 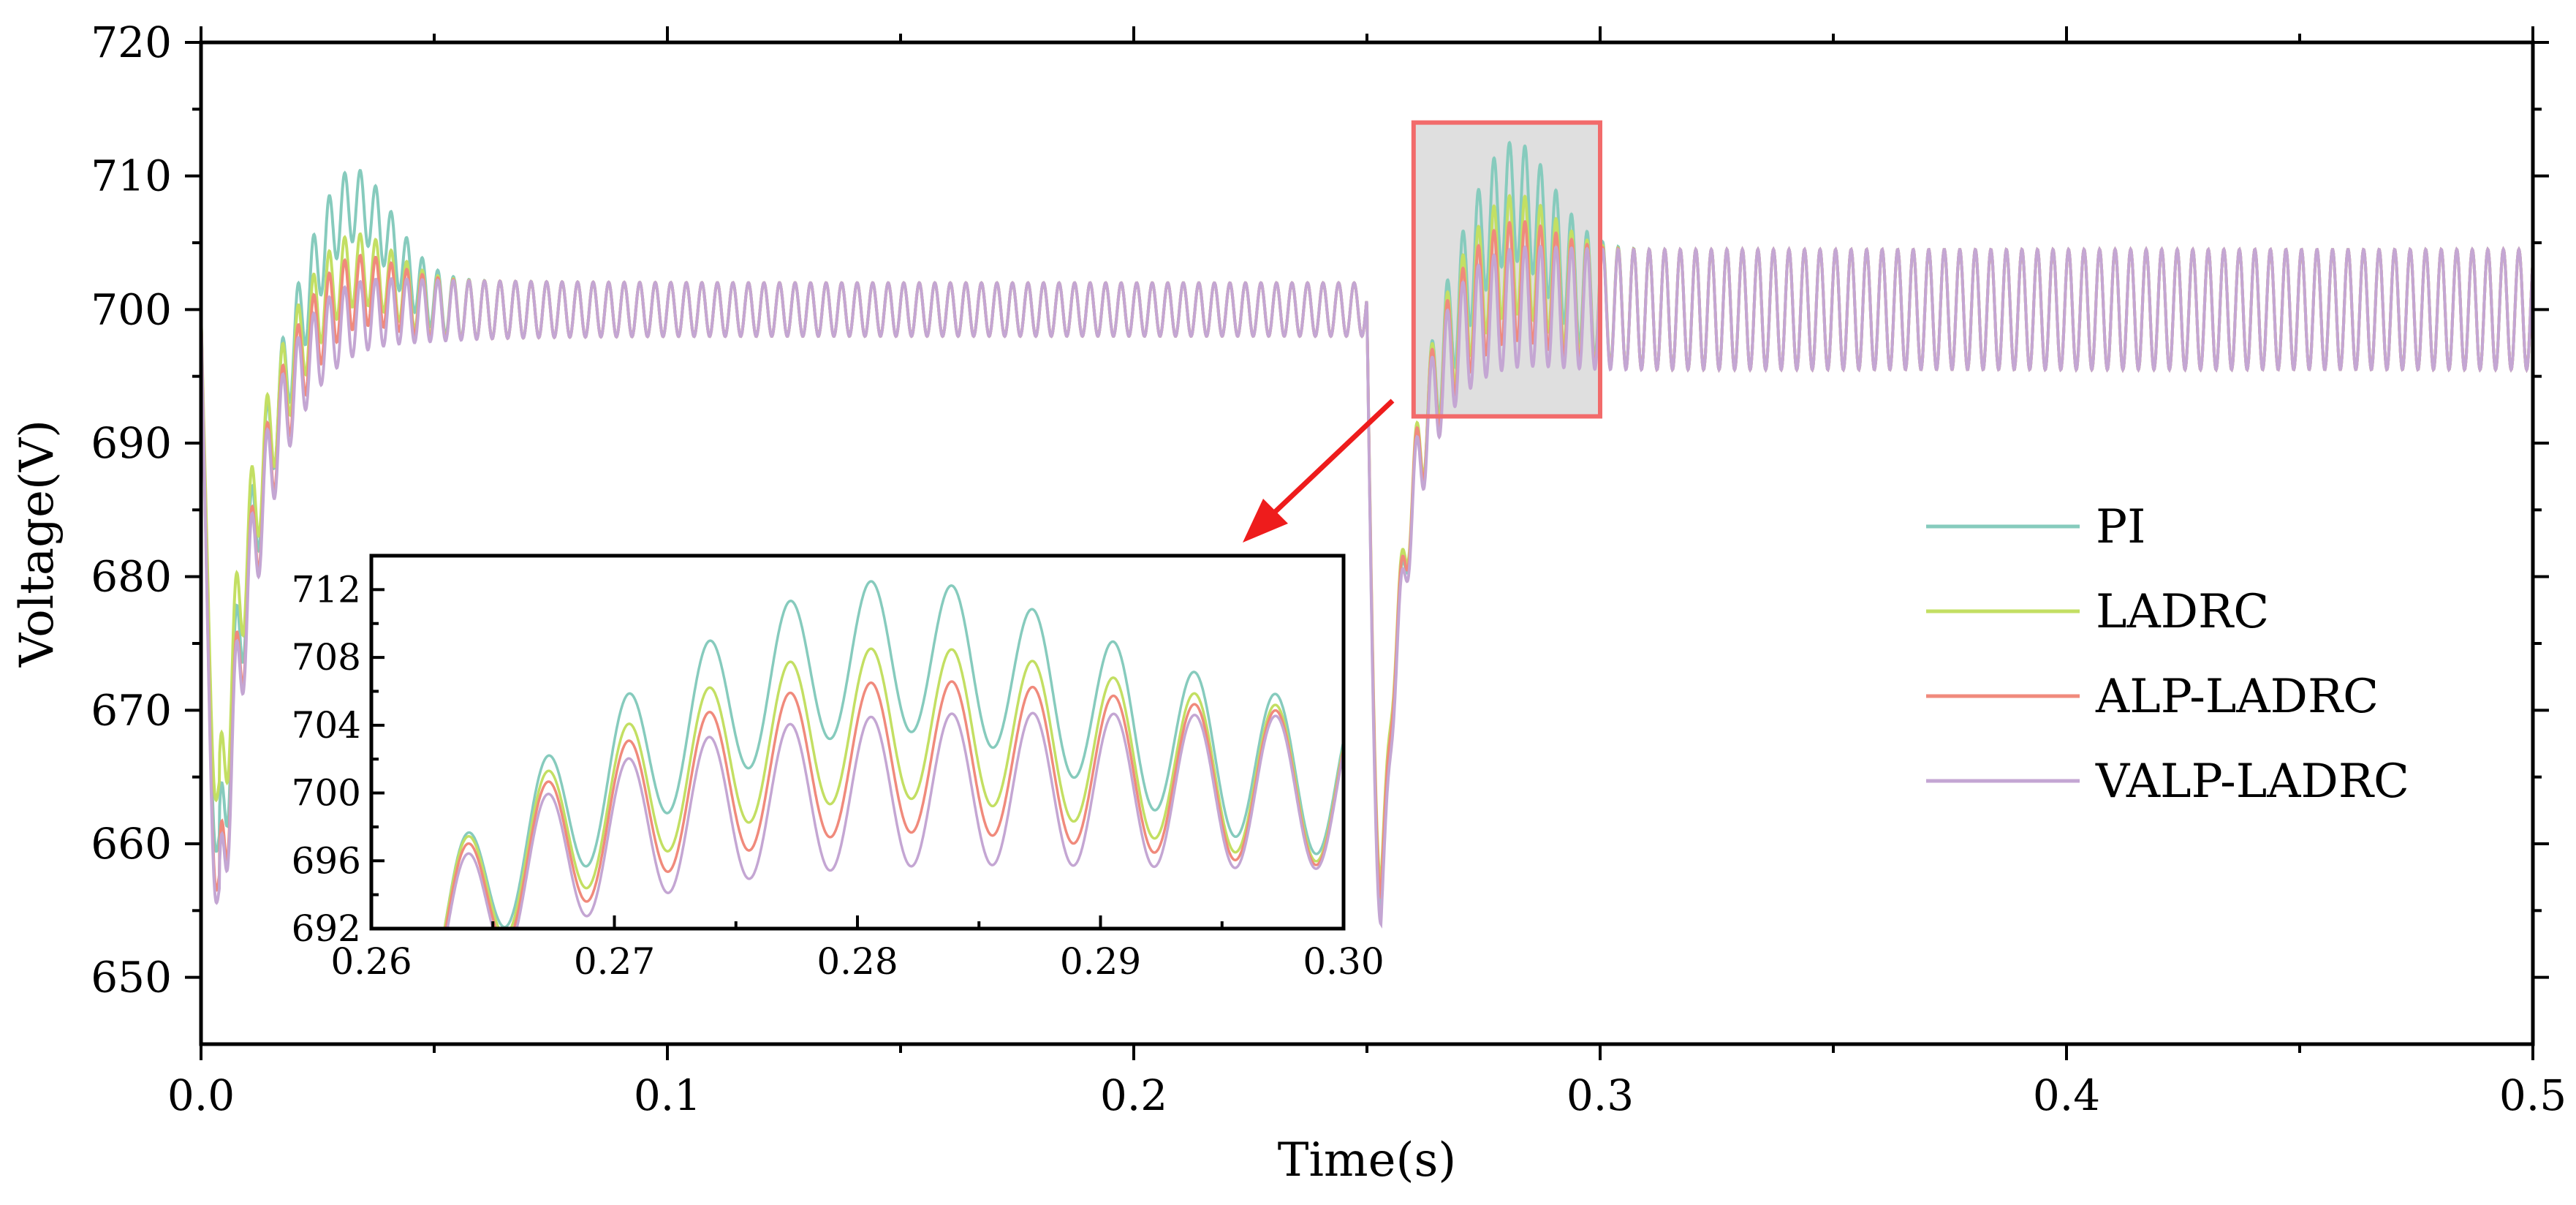 What do you see at coordinates (131, 844) in the screenshot?
I see `y-tick-label: 660` at bounding box center [131, 844].